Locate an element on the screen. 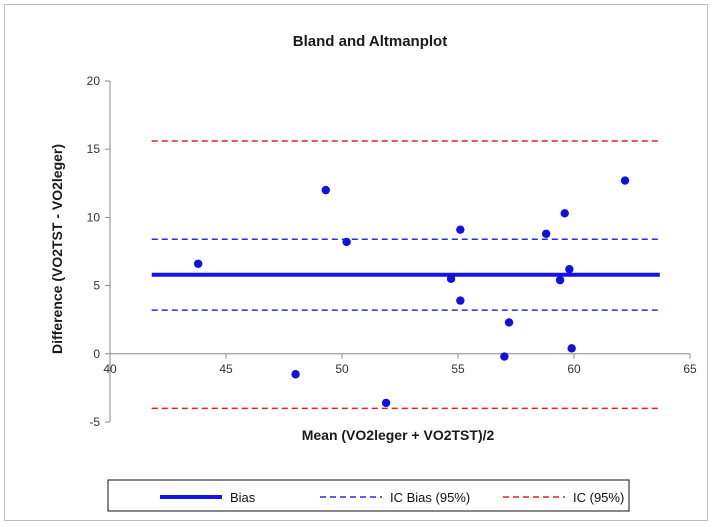 Image resolution: width=714 pixels, height=527 pixels. y-tick-label: 15 is located at coordinates (94, 149).